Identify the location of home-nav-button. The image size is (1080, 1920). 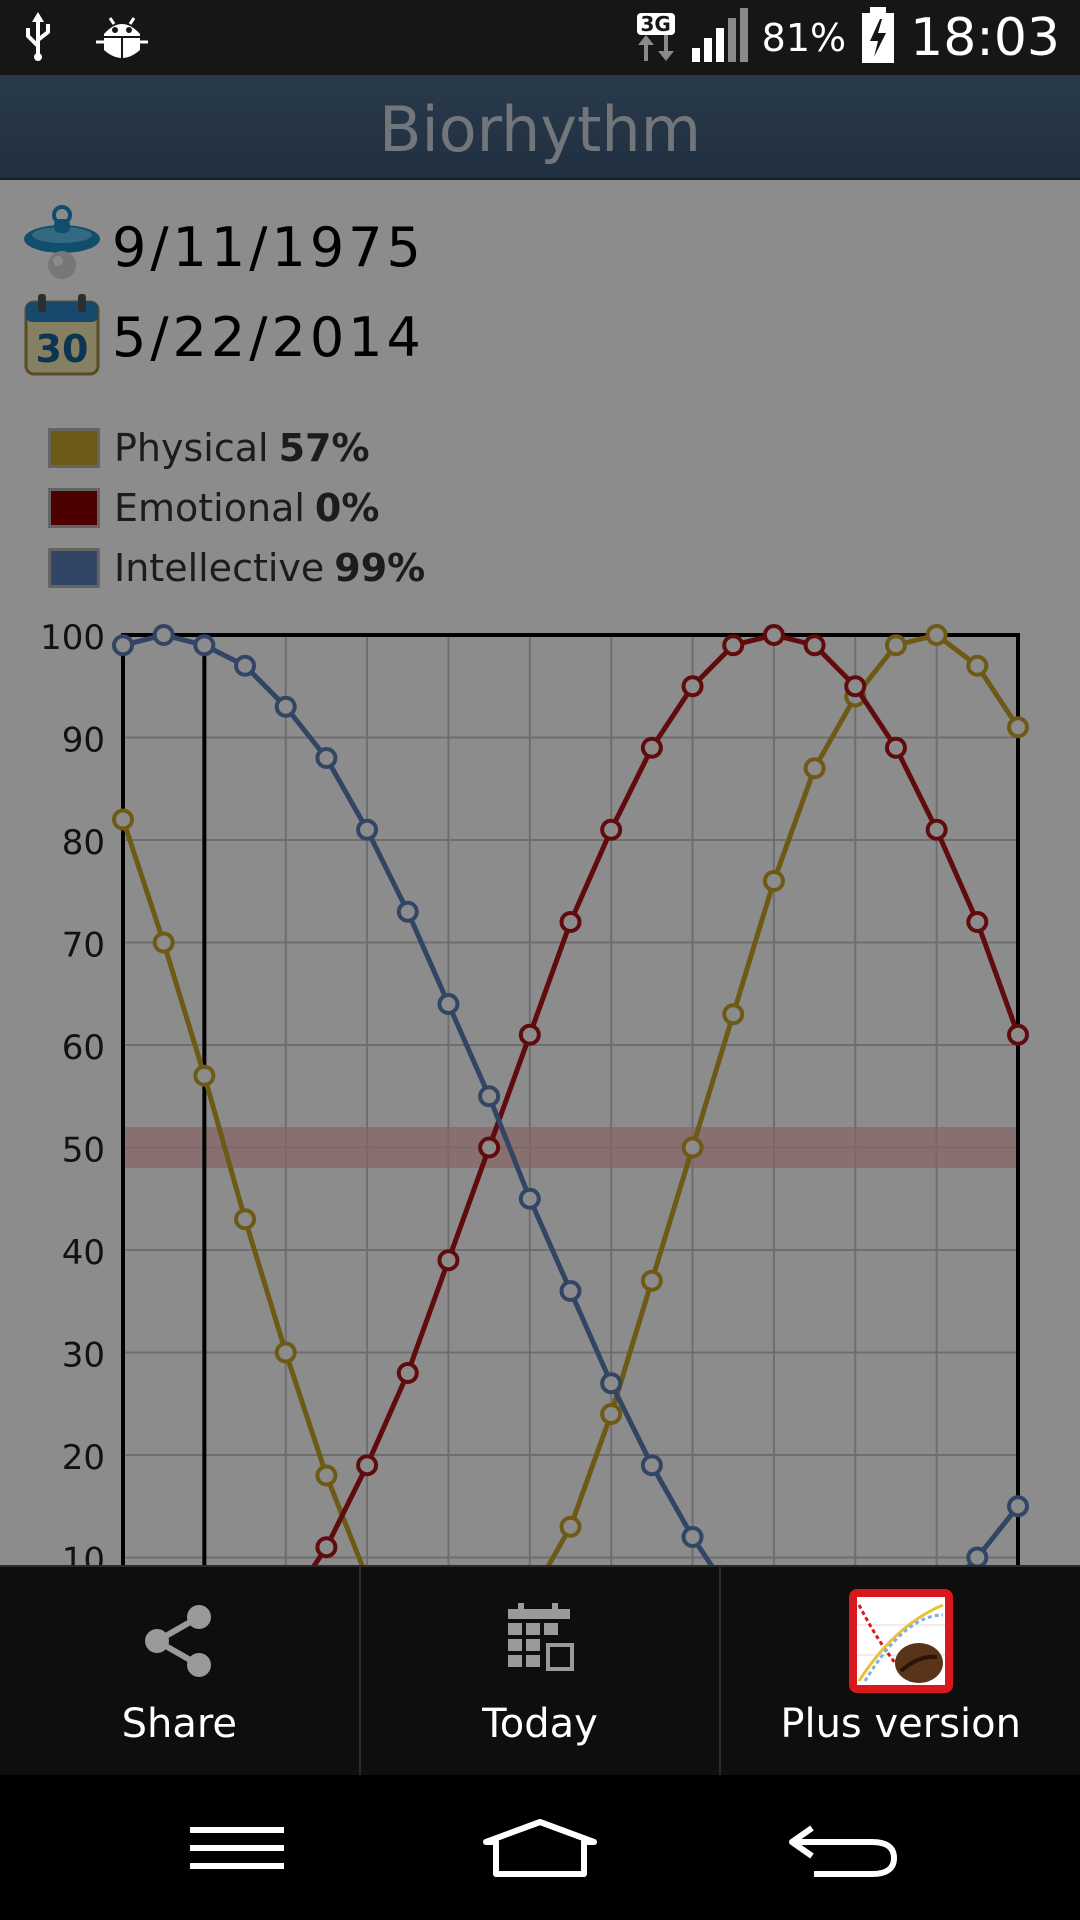
(540, 1847).